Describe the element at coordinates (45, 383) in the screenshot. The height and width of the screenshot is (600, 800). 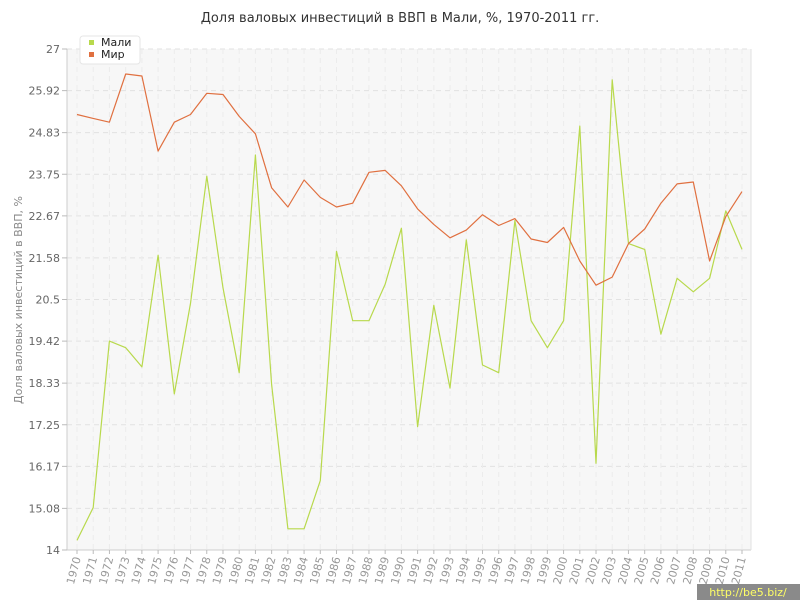
I see `y-tick-label: 18.33` at that location.